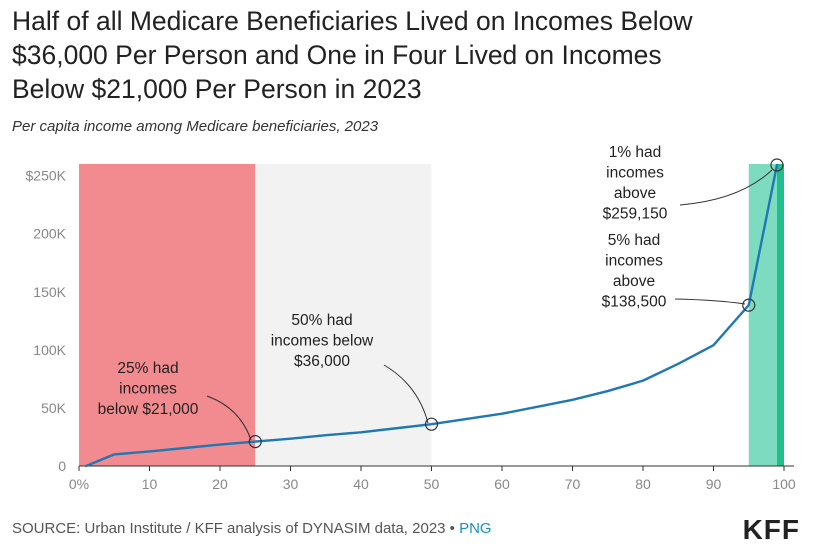  Describe the element at coordinates (573, 484) in the screenshot. I see `x-tick-label: 70` at that location.